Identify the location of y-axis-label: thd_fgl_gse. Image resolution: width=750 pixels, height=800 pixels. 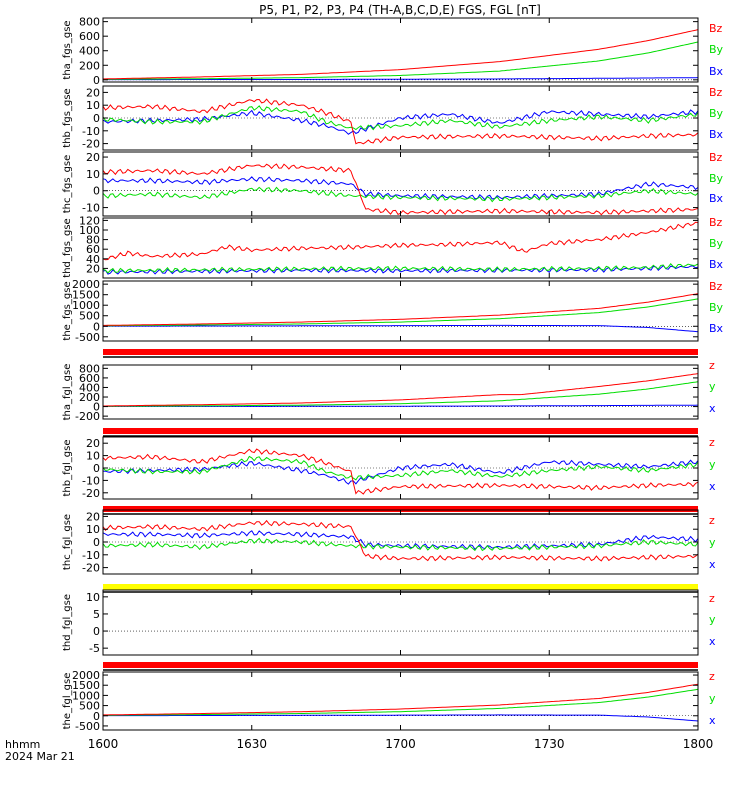
(67, 622).